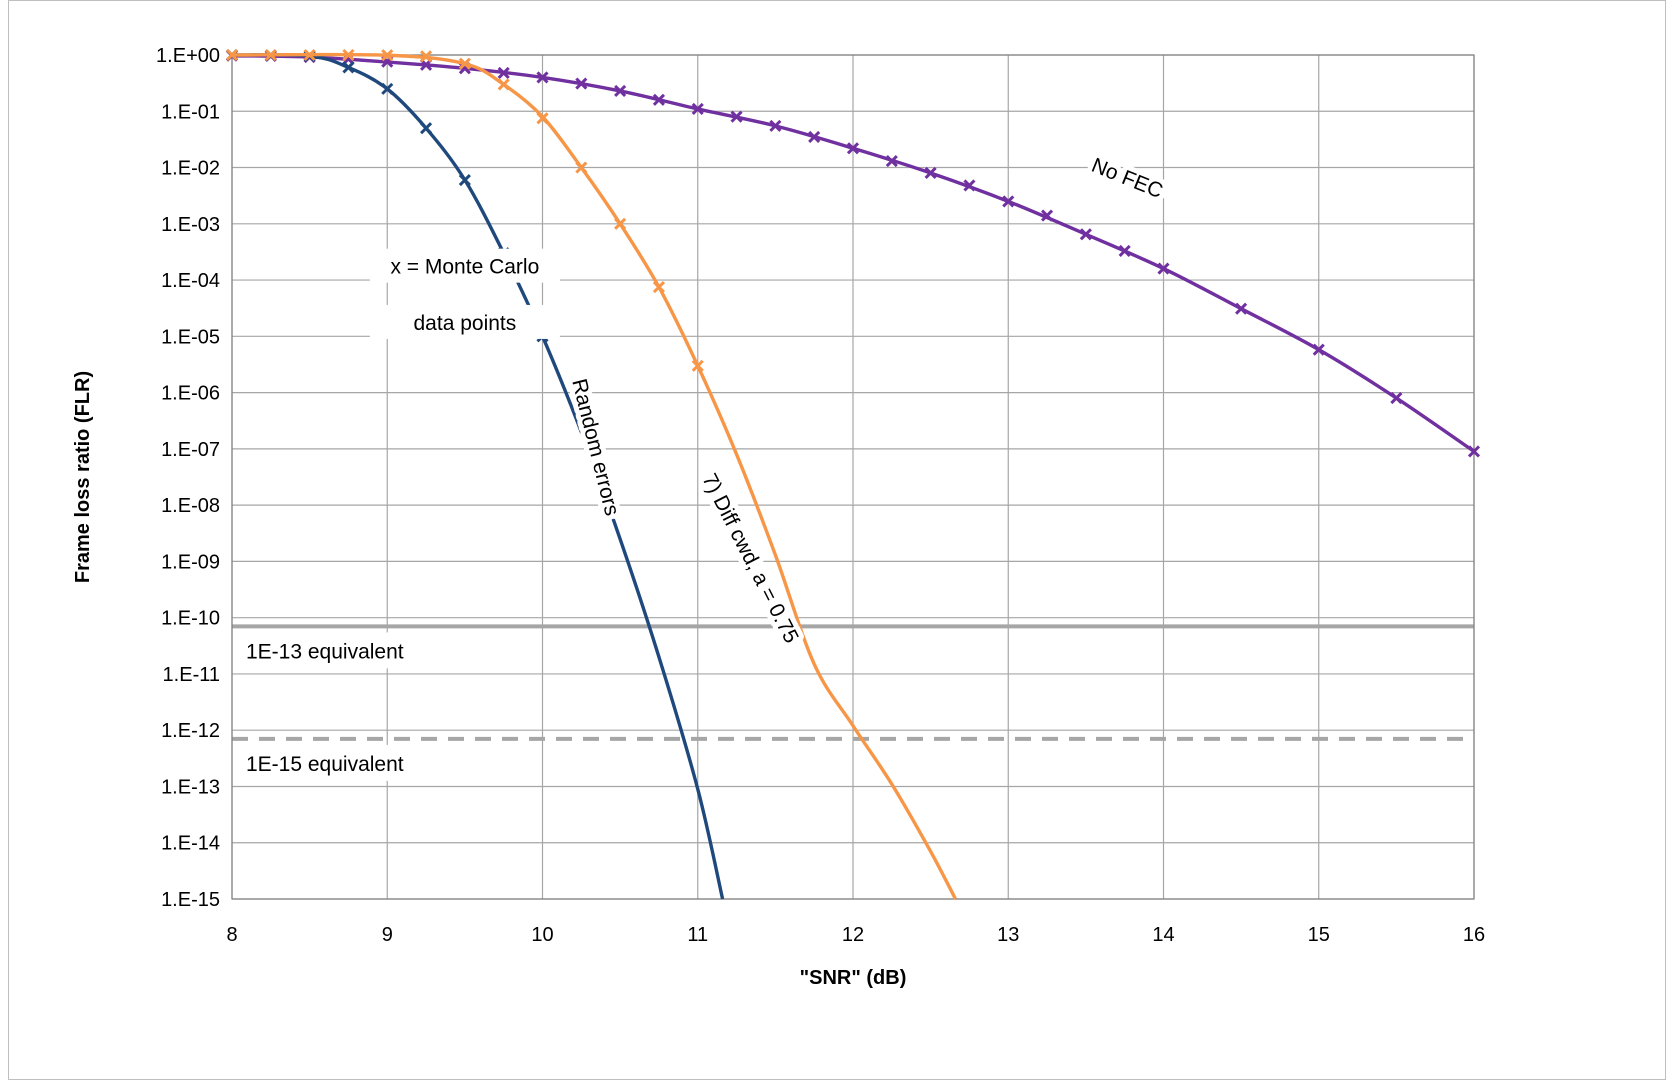 The width and height of the screenshot is (1671, 1086). Describe the element at coordinates (853, 702) in the screenshot. I see `reference-lines: 1E-13 equivalent 1E-15 equivalent` at that location.